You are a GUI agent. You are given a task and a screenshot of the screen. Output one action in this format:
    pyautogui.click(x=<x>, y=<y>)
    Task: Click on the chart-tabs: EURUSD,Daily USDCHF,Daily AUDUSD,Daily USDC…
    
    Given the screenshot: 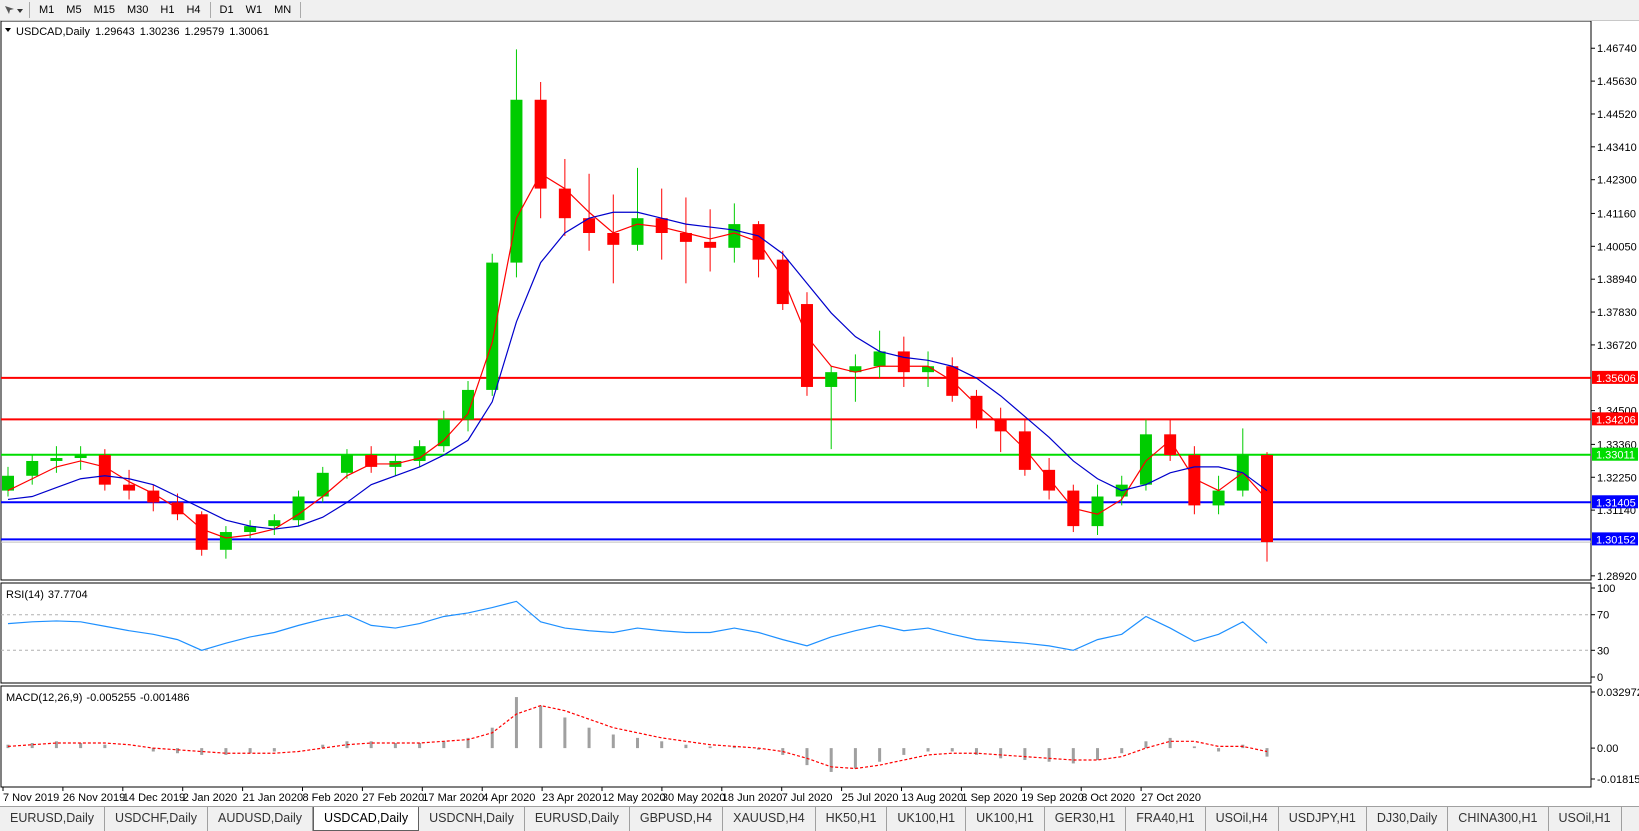 What is the action you would take?
    pyautogui.click(x=819, y=818)
    